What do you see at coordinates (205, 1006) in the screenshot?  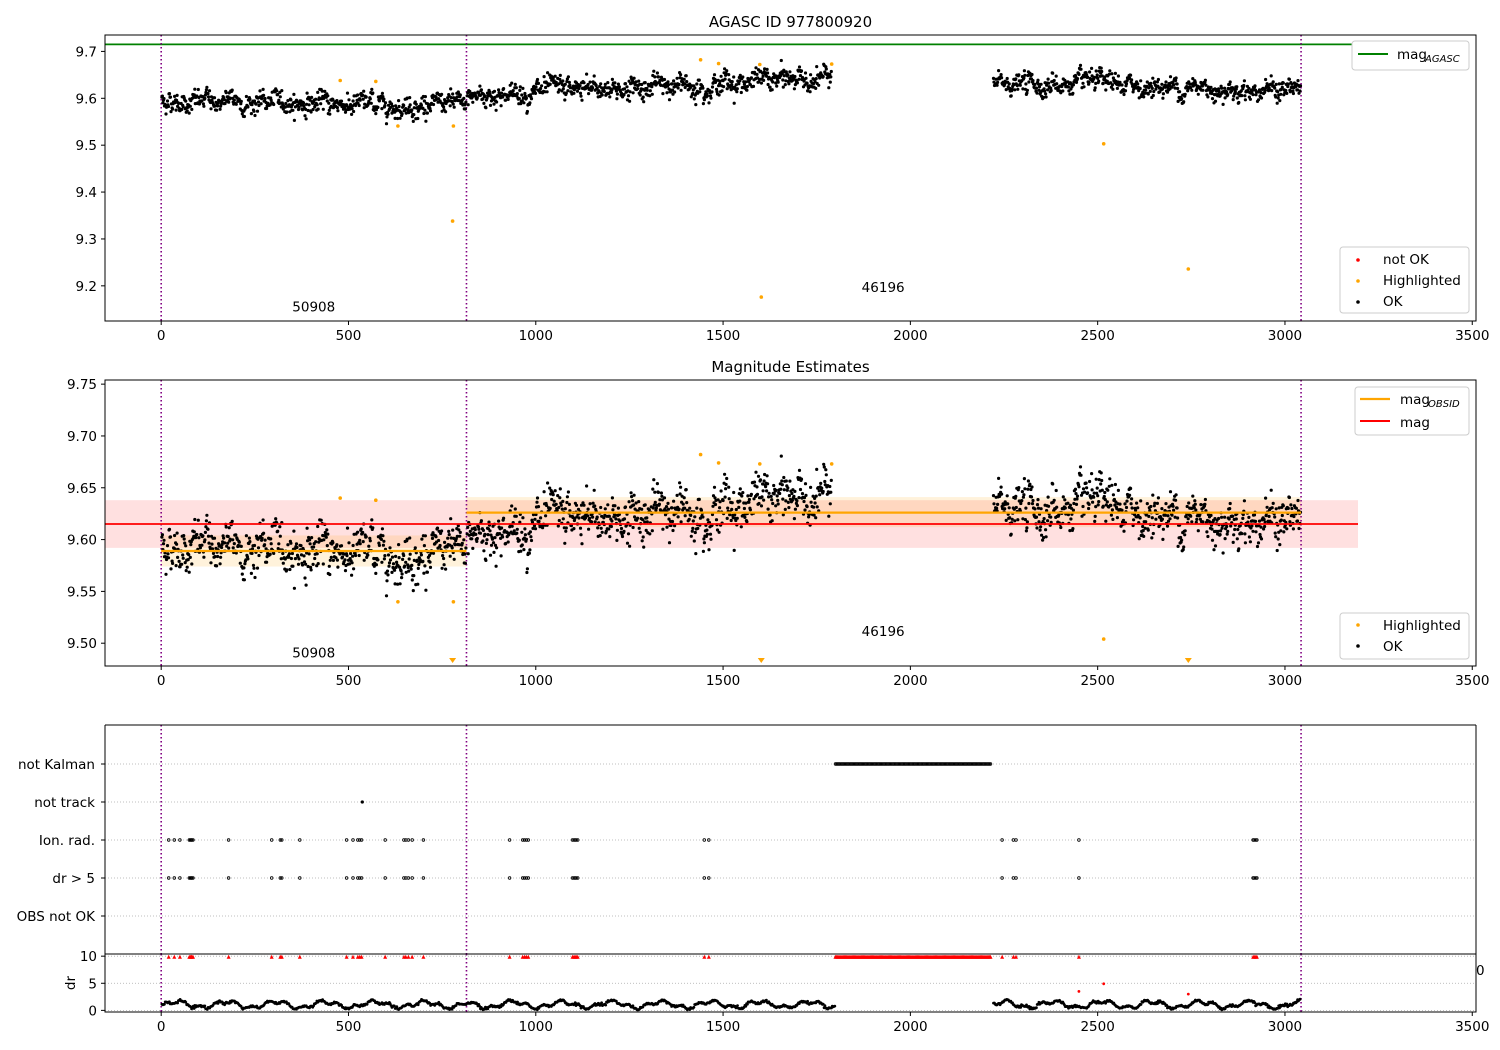 I see `dr-point` at bounding box center [205, 1006].